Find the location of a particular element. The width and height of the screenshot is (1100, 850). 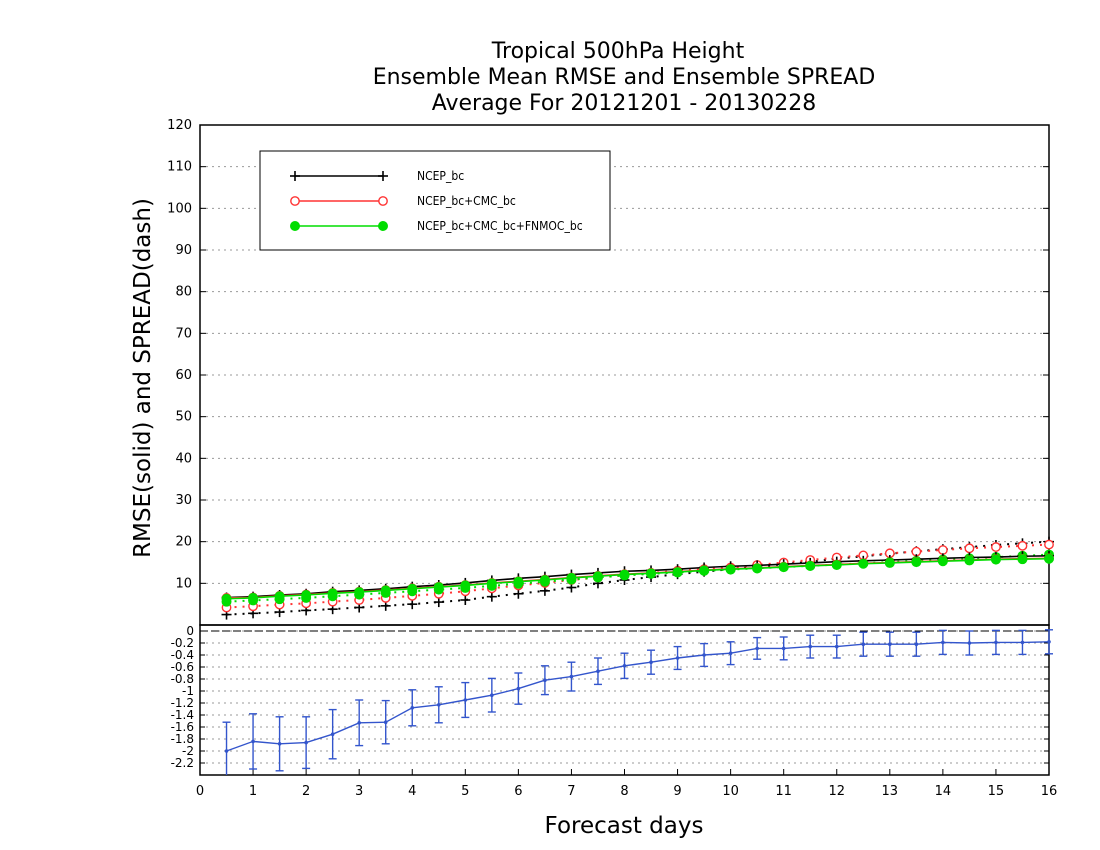

x-tick-label: 2 is located at coordinates (306, 791).